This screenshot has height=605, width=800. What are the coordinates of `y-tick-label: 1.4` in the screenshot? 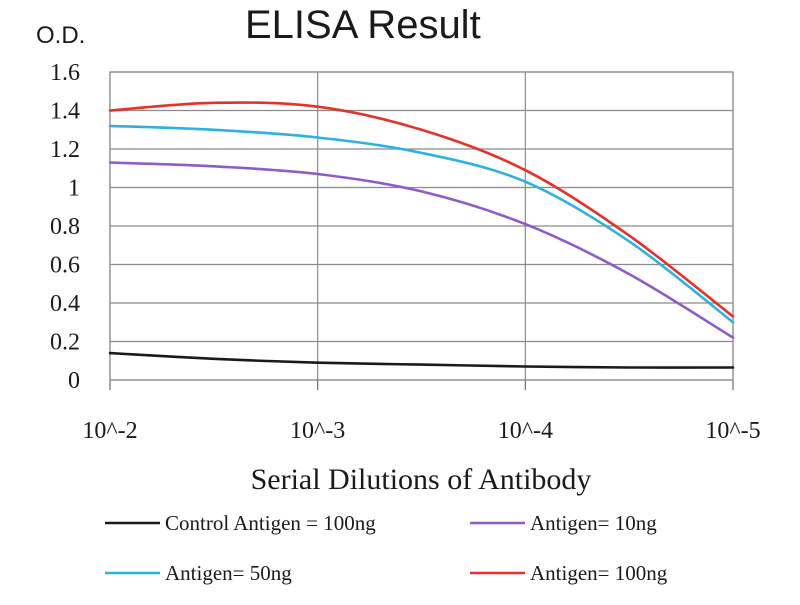 It's located at (65, 112).